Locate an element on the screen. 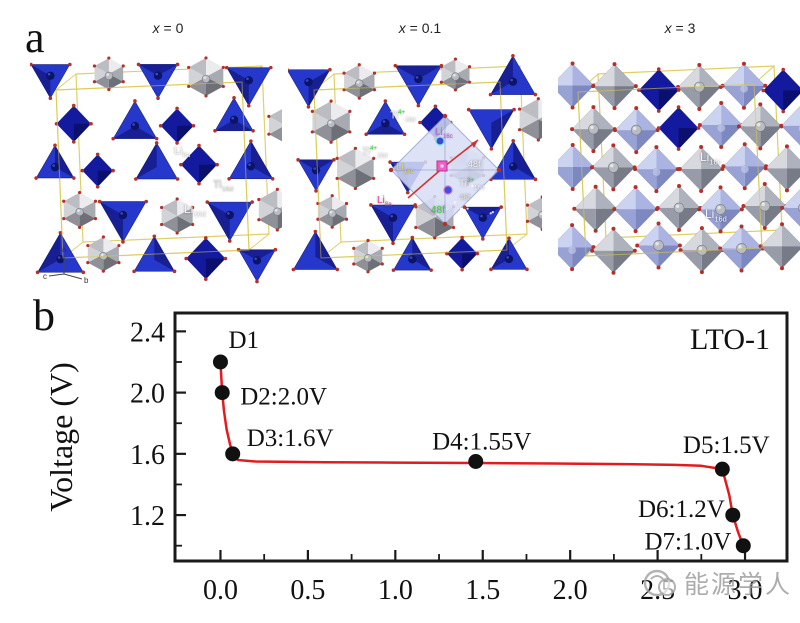 This screenshot has height=623, width=800. y-tick-label: 2.4 is located at coordinates (147, 332).